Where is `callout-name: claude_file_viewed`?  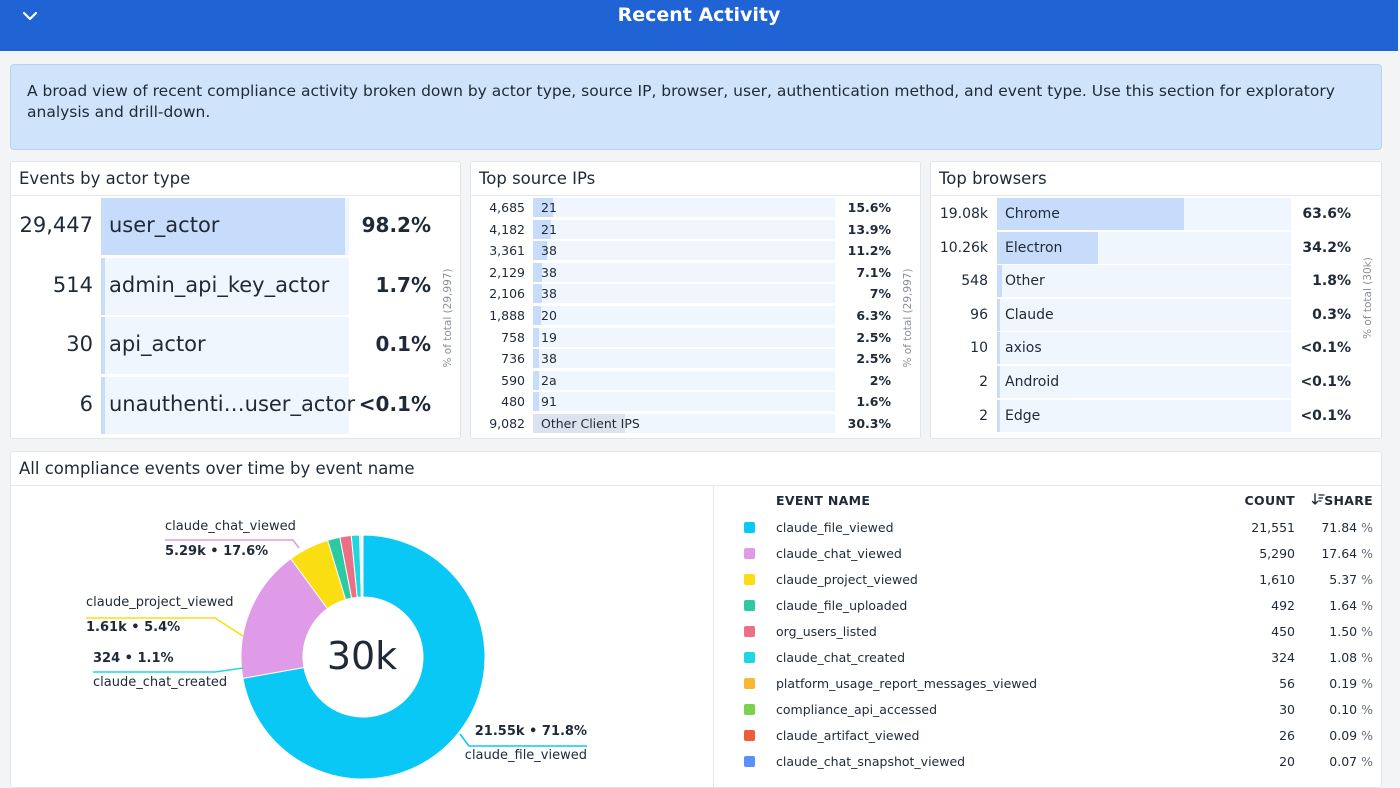 callout-name: claude_file_viewed is located at coordinates (525, 755).